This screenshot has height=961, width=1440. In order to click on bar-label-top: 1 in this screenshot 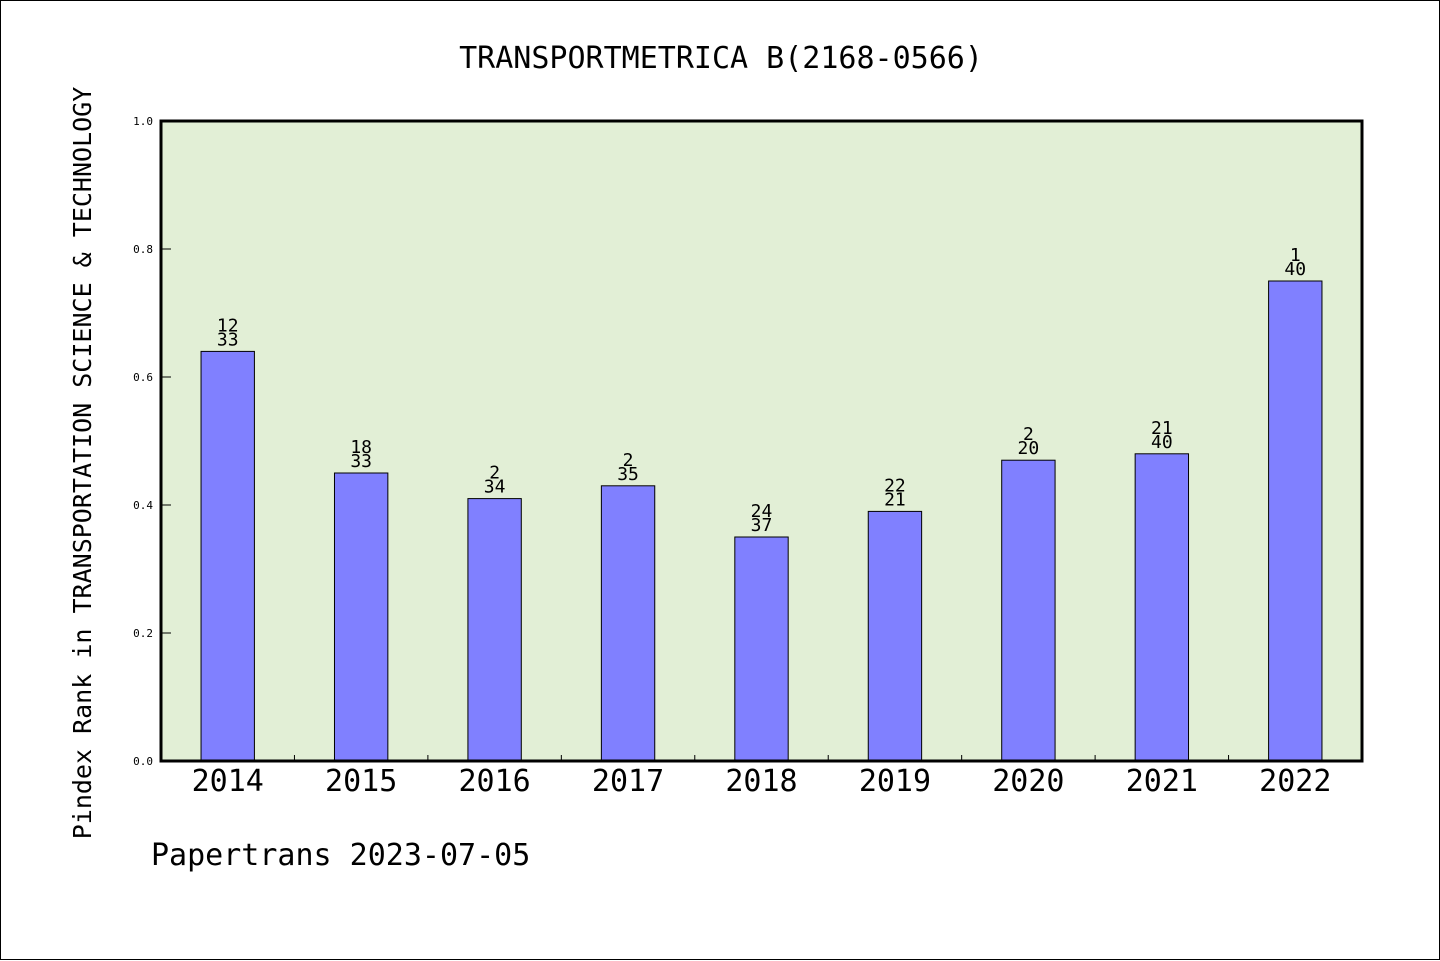, I will do `click(1295, 255)`.